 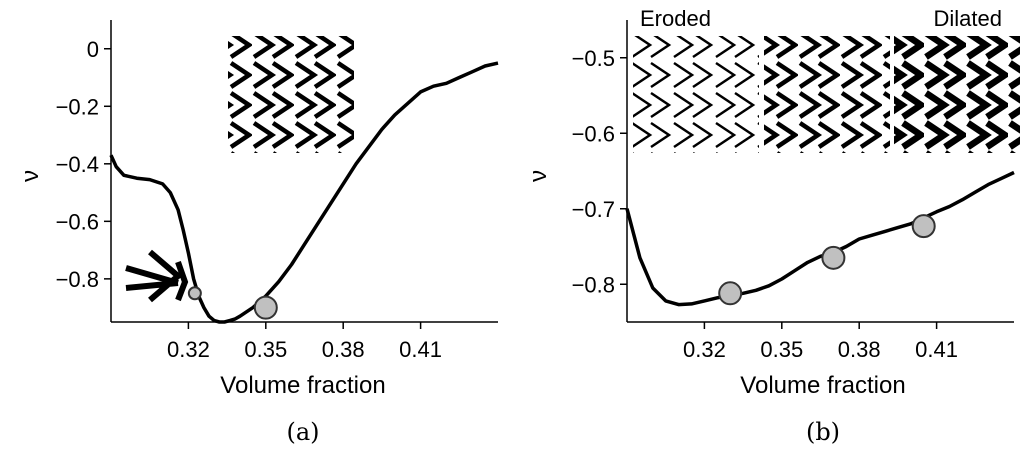 I want to click on panel-b-x-tick-label: 0.41, so click(x=936, y=349).